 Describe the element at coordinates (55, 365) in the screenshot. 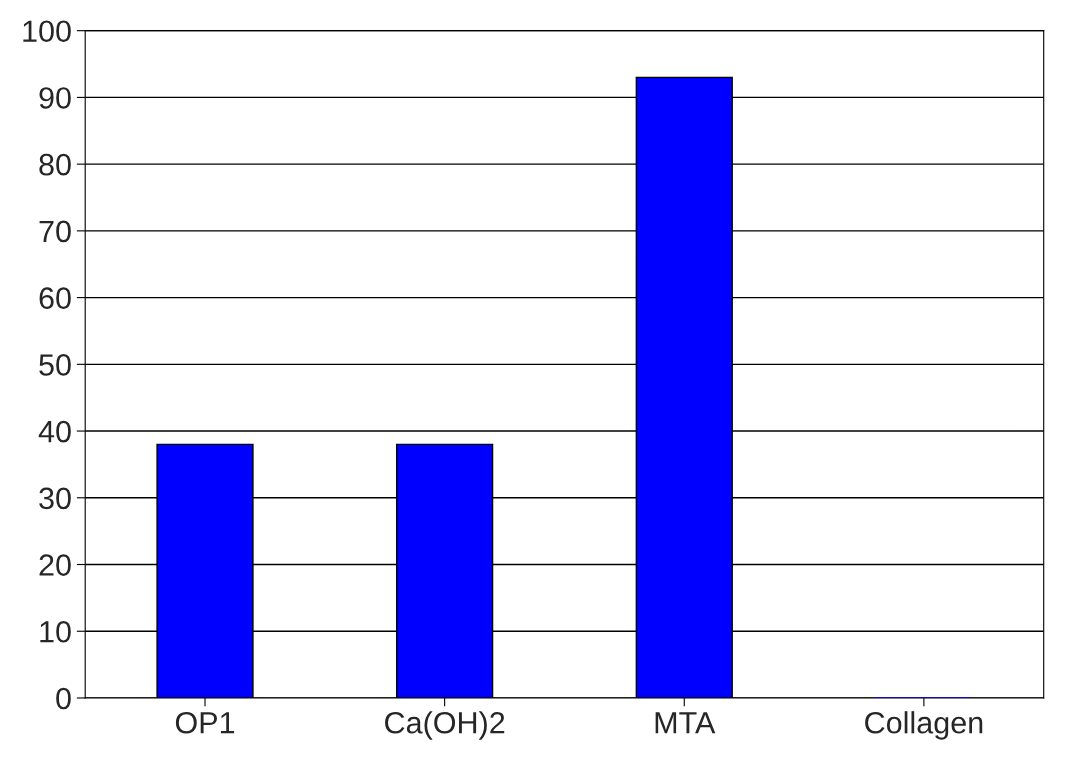

I see `y-tick-label: 50` at that location.